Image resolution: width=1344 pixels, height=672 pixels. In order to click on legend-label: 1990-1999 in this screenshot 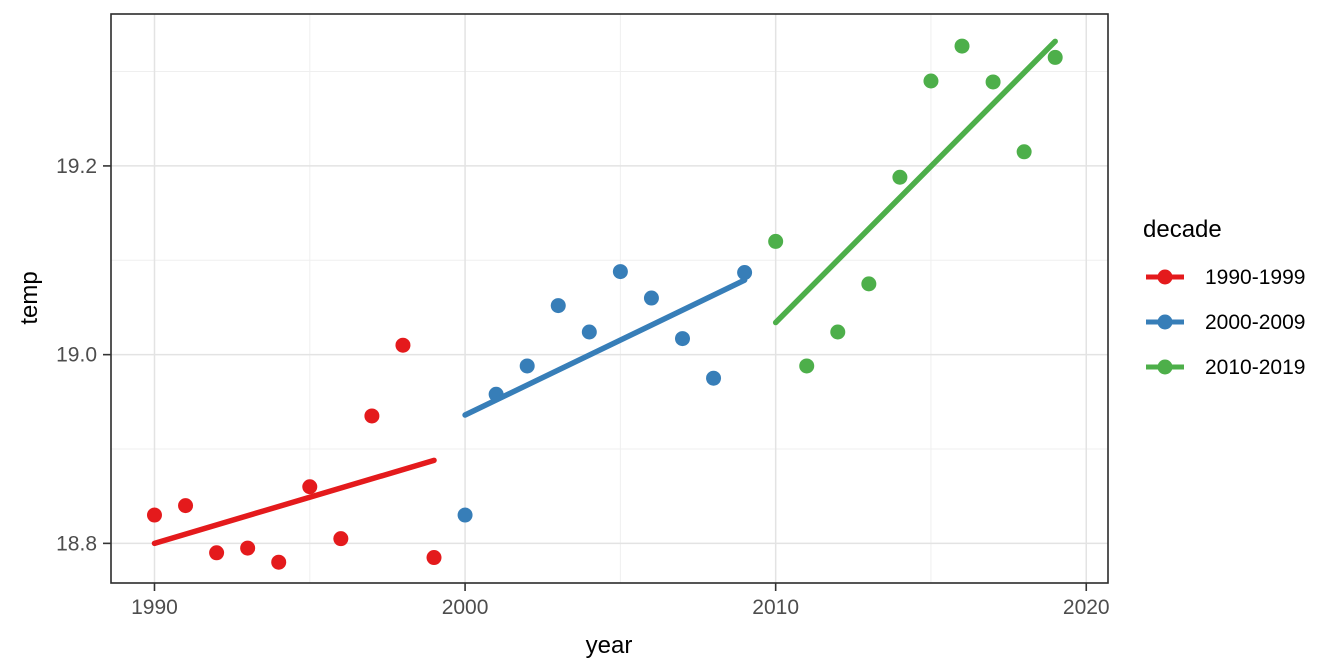, I will do `click(1255, 277)`.